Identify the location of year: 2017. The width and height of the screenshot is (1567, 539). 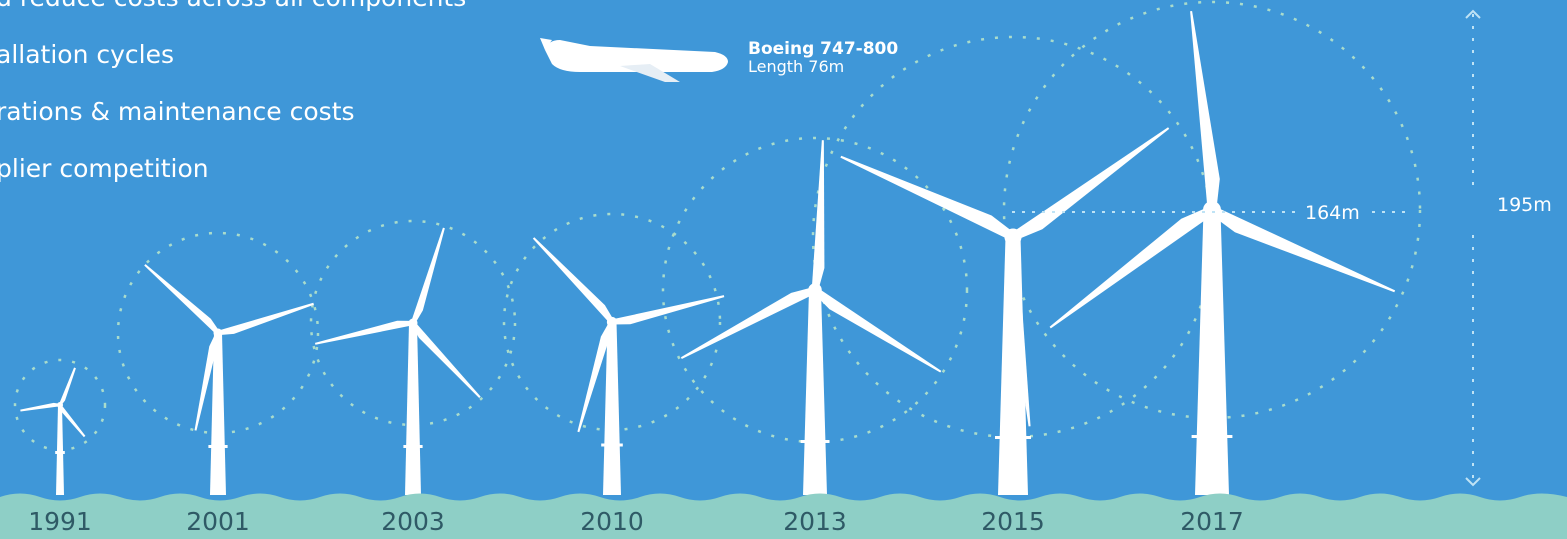
(1212, 521).